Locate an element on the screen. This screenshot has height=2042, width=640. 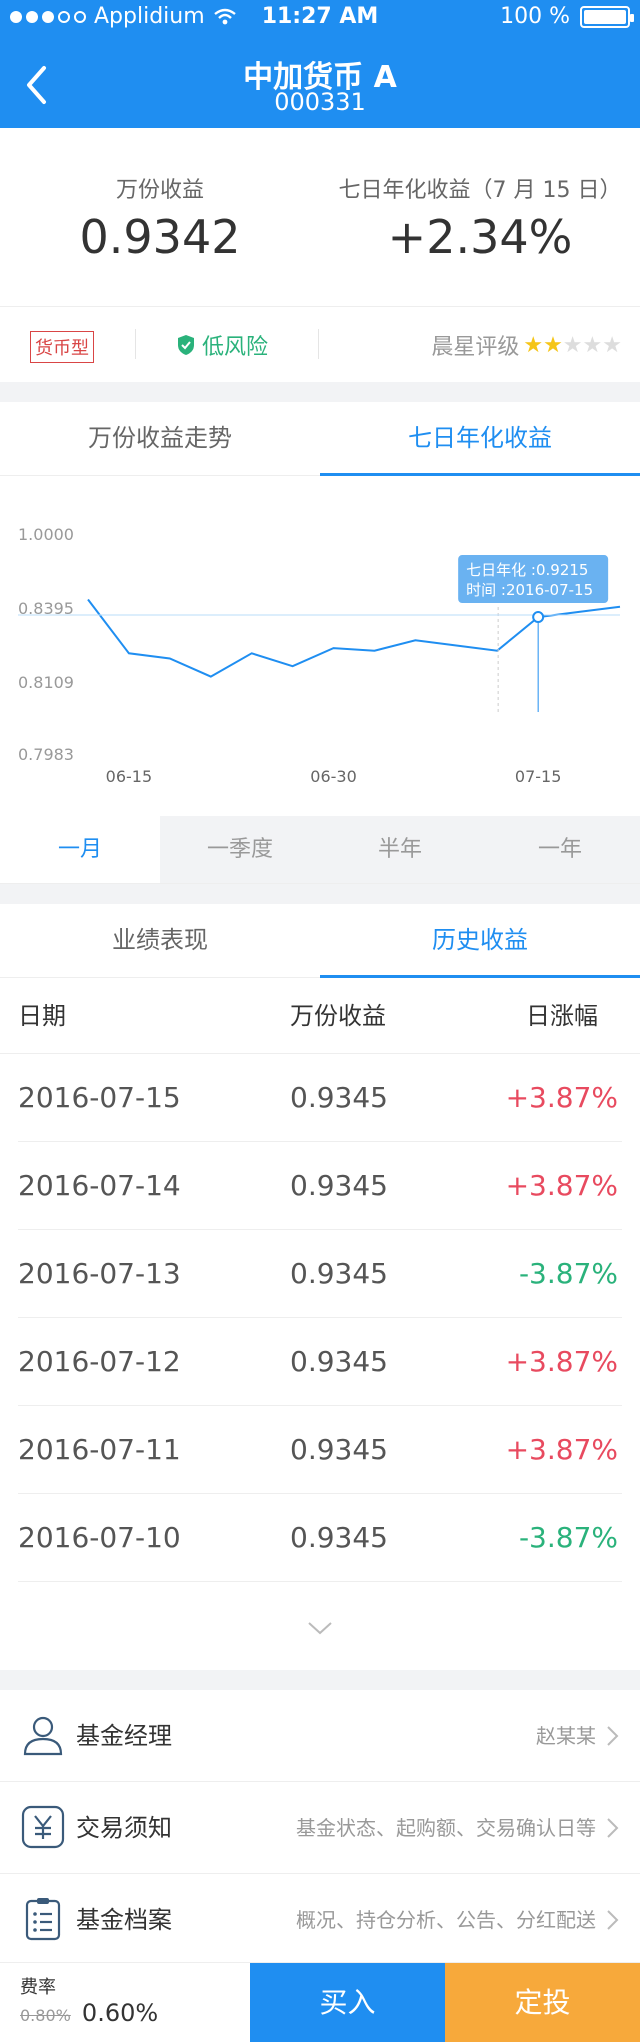
fund-tags: 货币型 低风险 晨星评级 ★★★★★ is located at coordinates (320, 344).